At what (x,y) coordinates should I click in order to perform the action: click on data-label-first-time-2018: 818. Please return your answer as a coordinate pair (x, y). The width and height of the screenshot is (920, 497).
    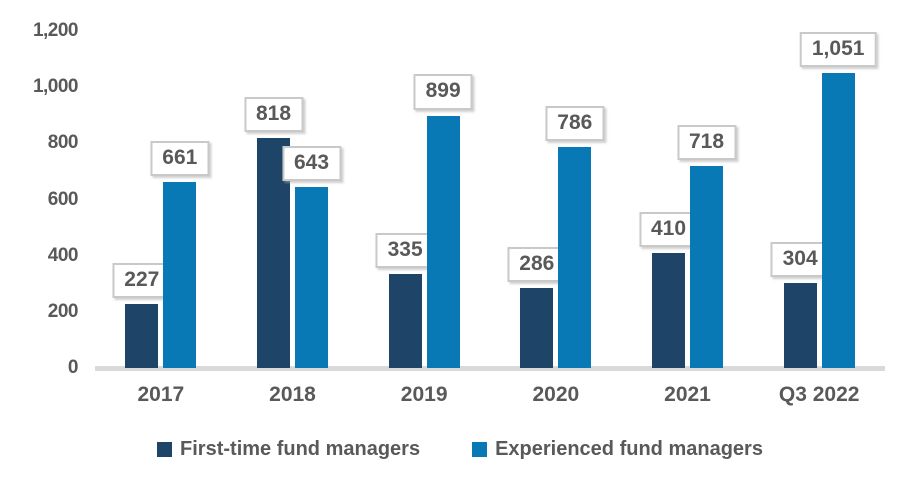
    Looking at the image, I should click on (273, 115).